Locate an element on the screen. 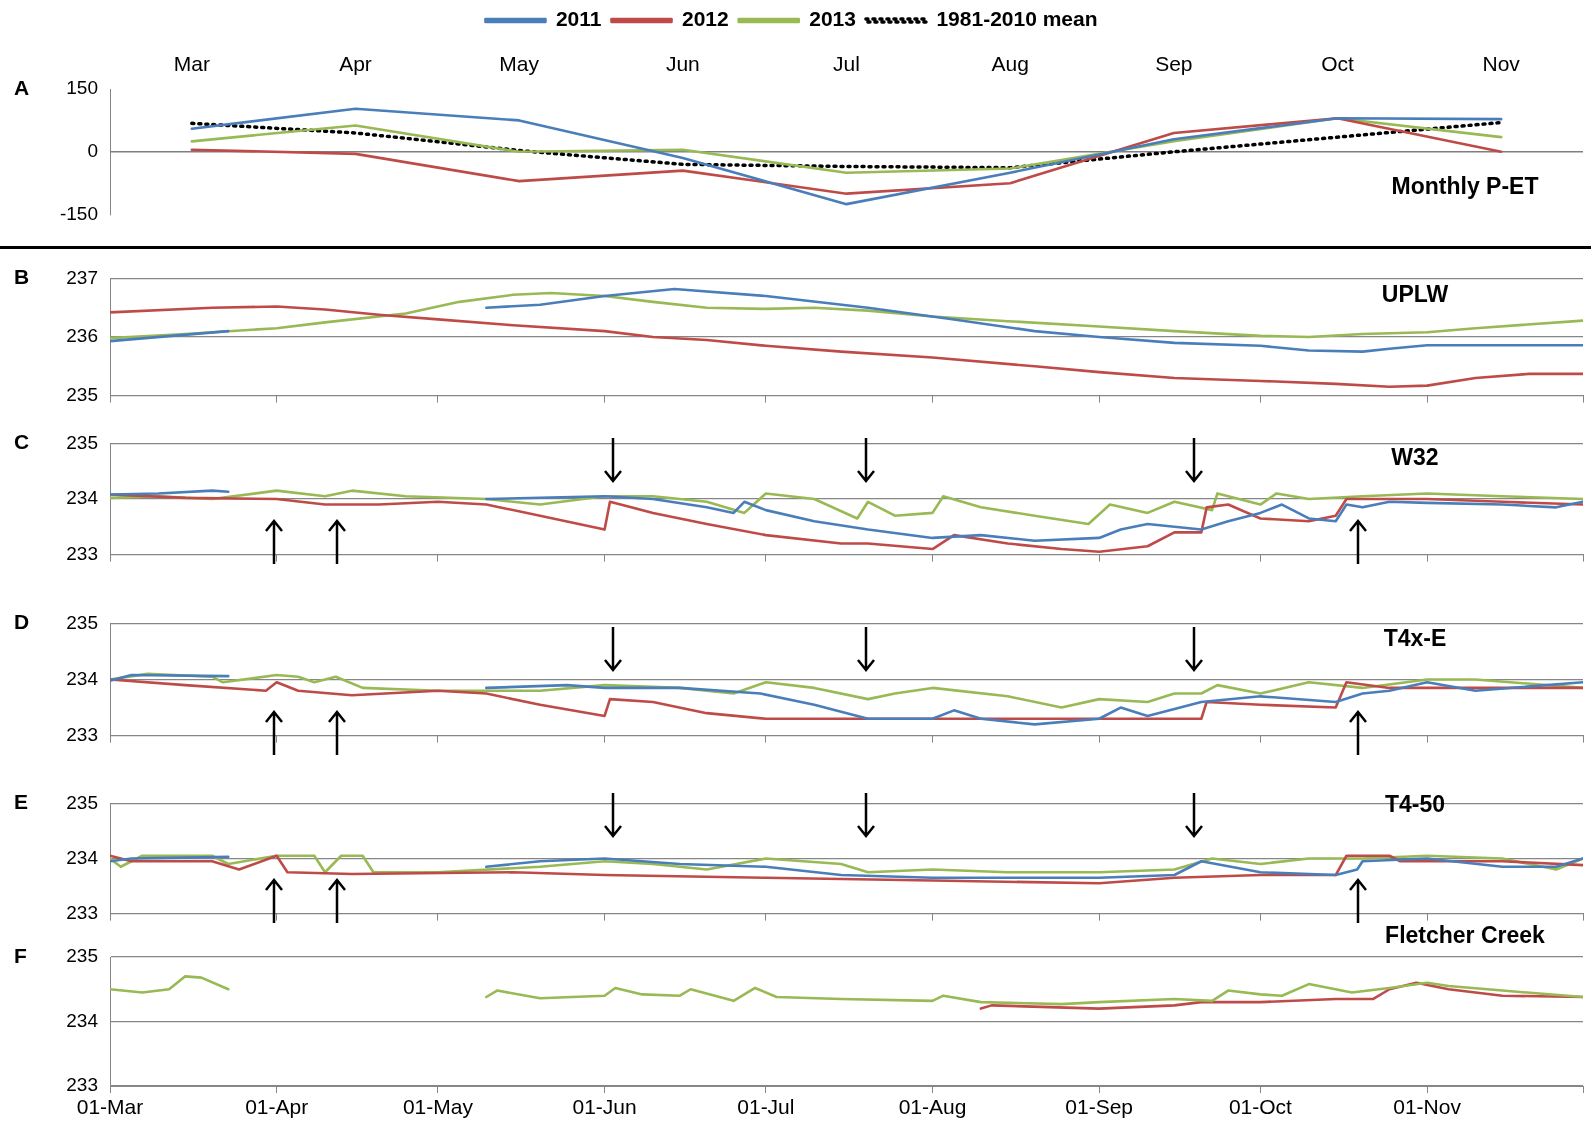  text: B is located at coordinates (22, 277).